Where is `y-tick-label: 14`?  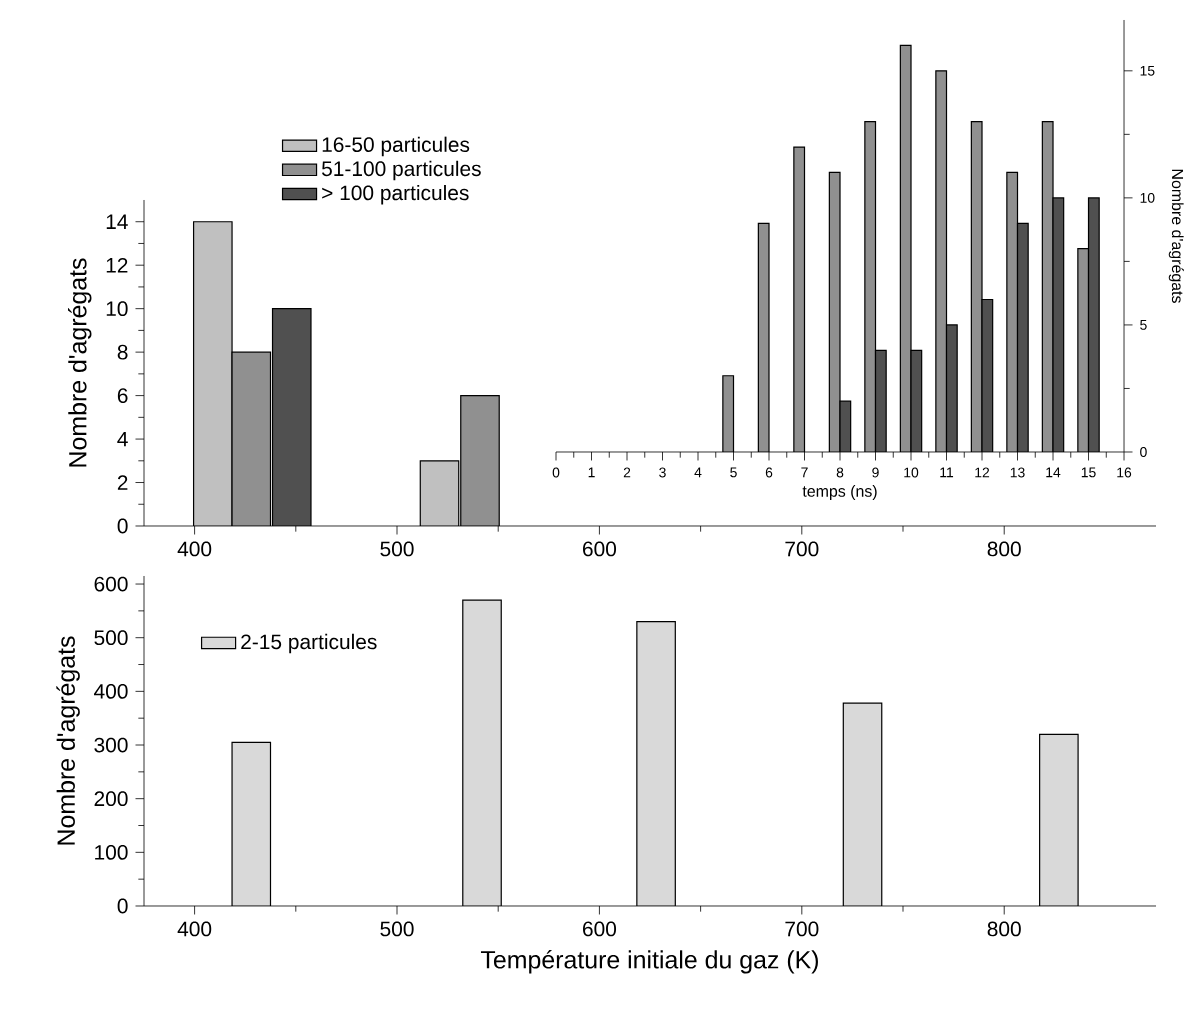 y-tick-label: 14 is located at coordinates (117, 221).